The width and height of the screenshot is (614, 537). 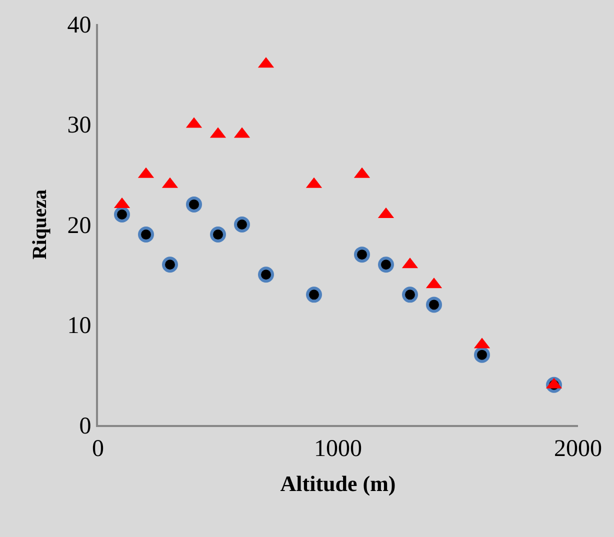 I want to click on x-tick-label: 1000, so click(x=338, y=449).